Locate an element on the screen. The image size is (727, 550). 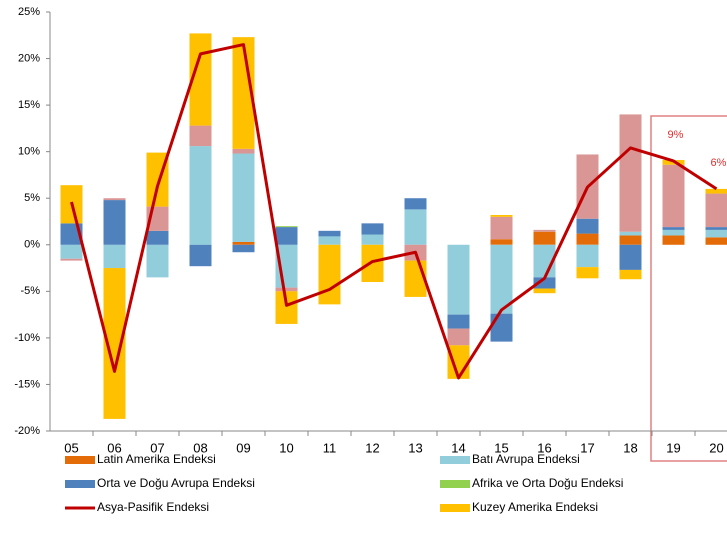
y-tick-label: 25% is located at coordinates (29, 12).